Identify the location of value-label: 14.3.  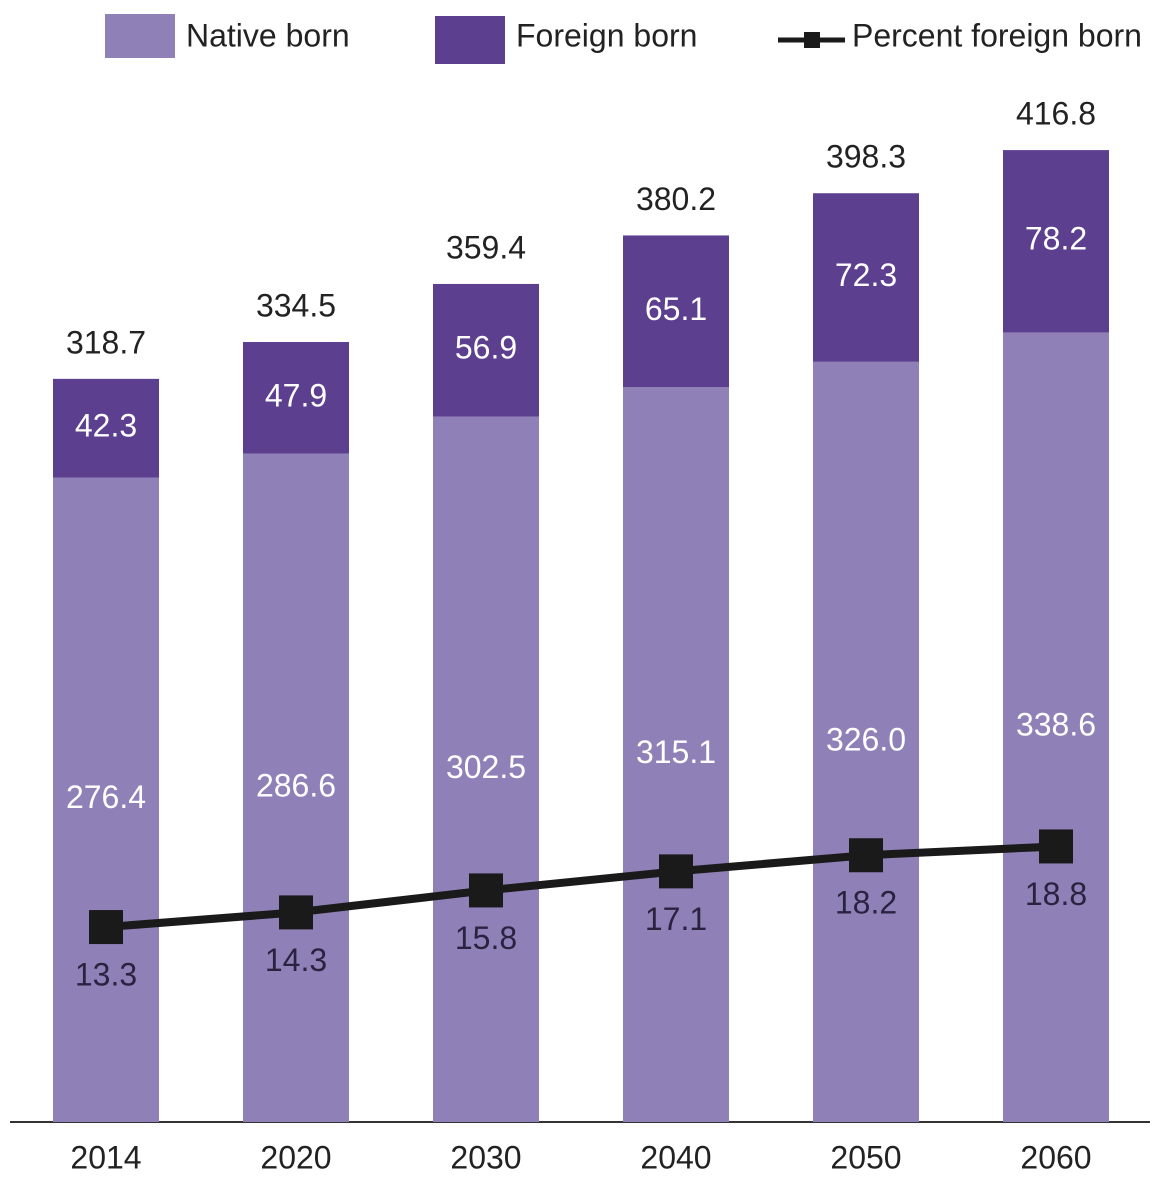
(296, 960).